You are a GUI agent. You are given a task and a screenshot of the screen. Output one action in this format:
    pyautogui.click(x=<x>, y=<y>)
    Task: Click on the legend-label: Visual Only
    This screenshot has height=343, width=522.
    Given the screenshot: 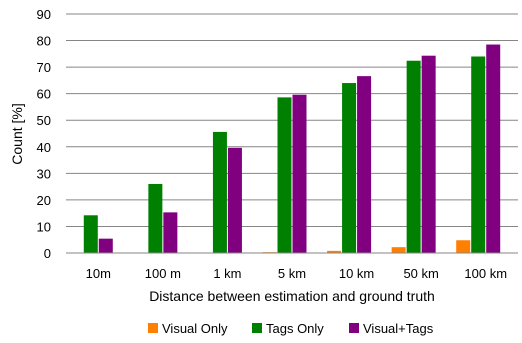 What is the action you would take?
    pyautogui.click(x=195, y=328)
    